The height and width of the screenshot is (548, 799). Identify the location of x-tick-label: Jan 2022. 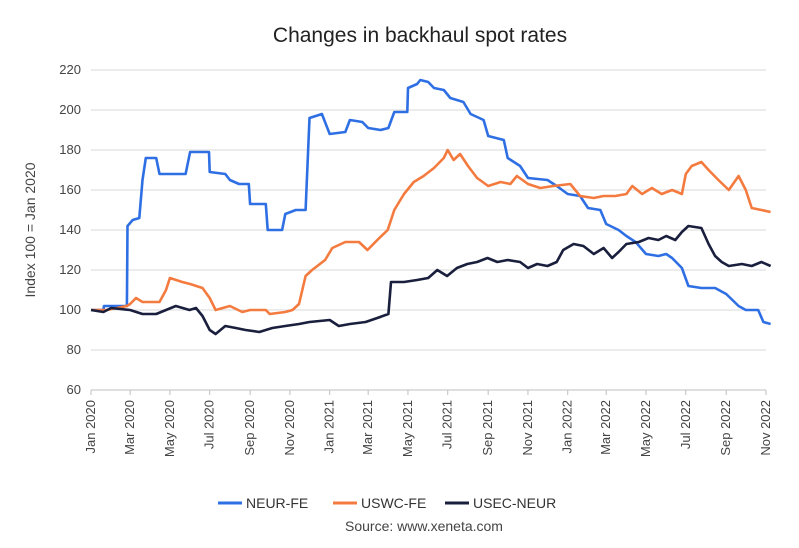
(567, 427).